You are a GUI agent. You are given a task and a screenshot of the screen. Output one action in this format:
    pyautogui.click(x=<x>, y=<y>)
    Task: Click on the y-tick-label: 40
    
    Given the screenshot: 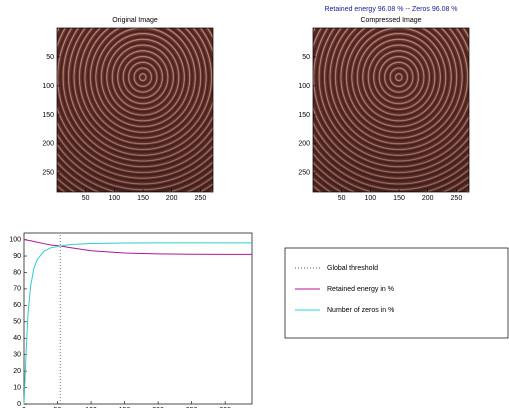 What is the action you would take?
    pyautogui.click(x=17, y=338)
    